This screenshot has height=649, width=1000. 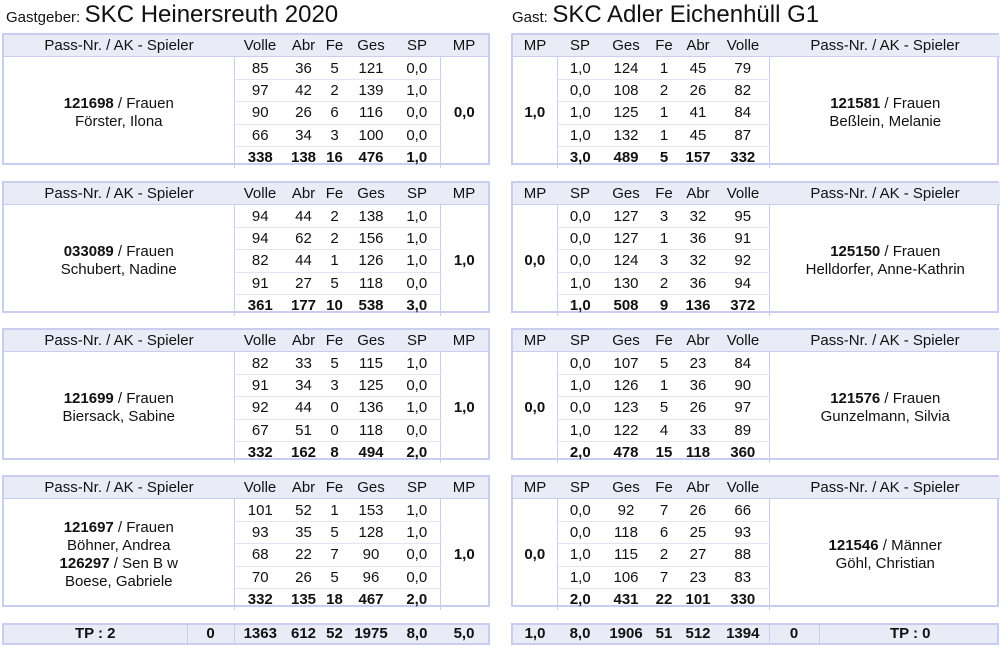 What do you see at coordinates (626, 239) in the screenshot?
I see `ges-cell: 127` at bounding box center [626, 239].